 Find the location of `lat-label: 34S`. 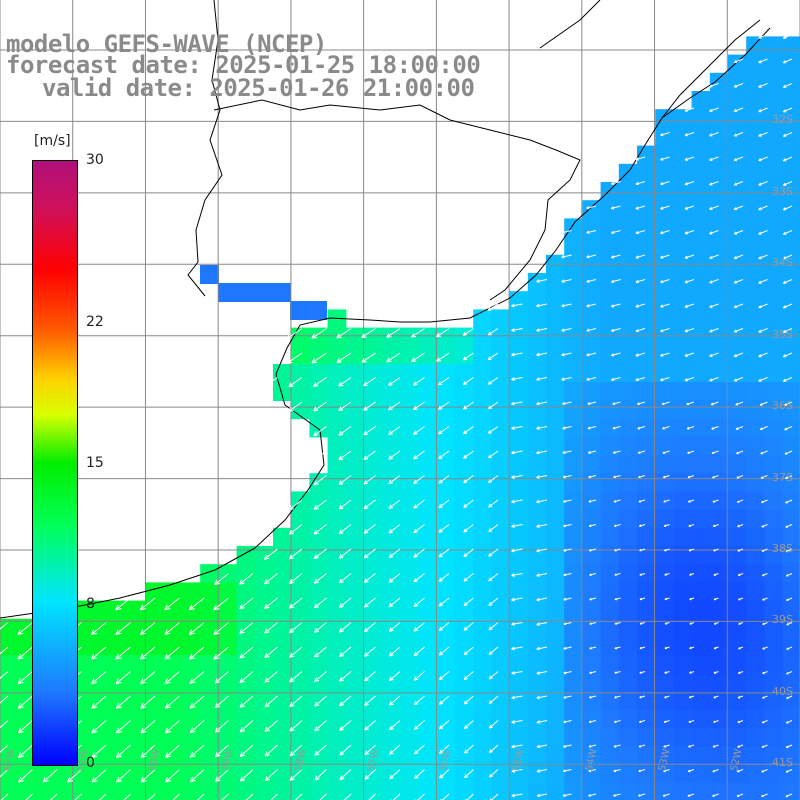

lat-label: 34S is located at coordinates (782, 263).